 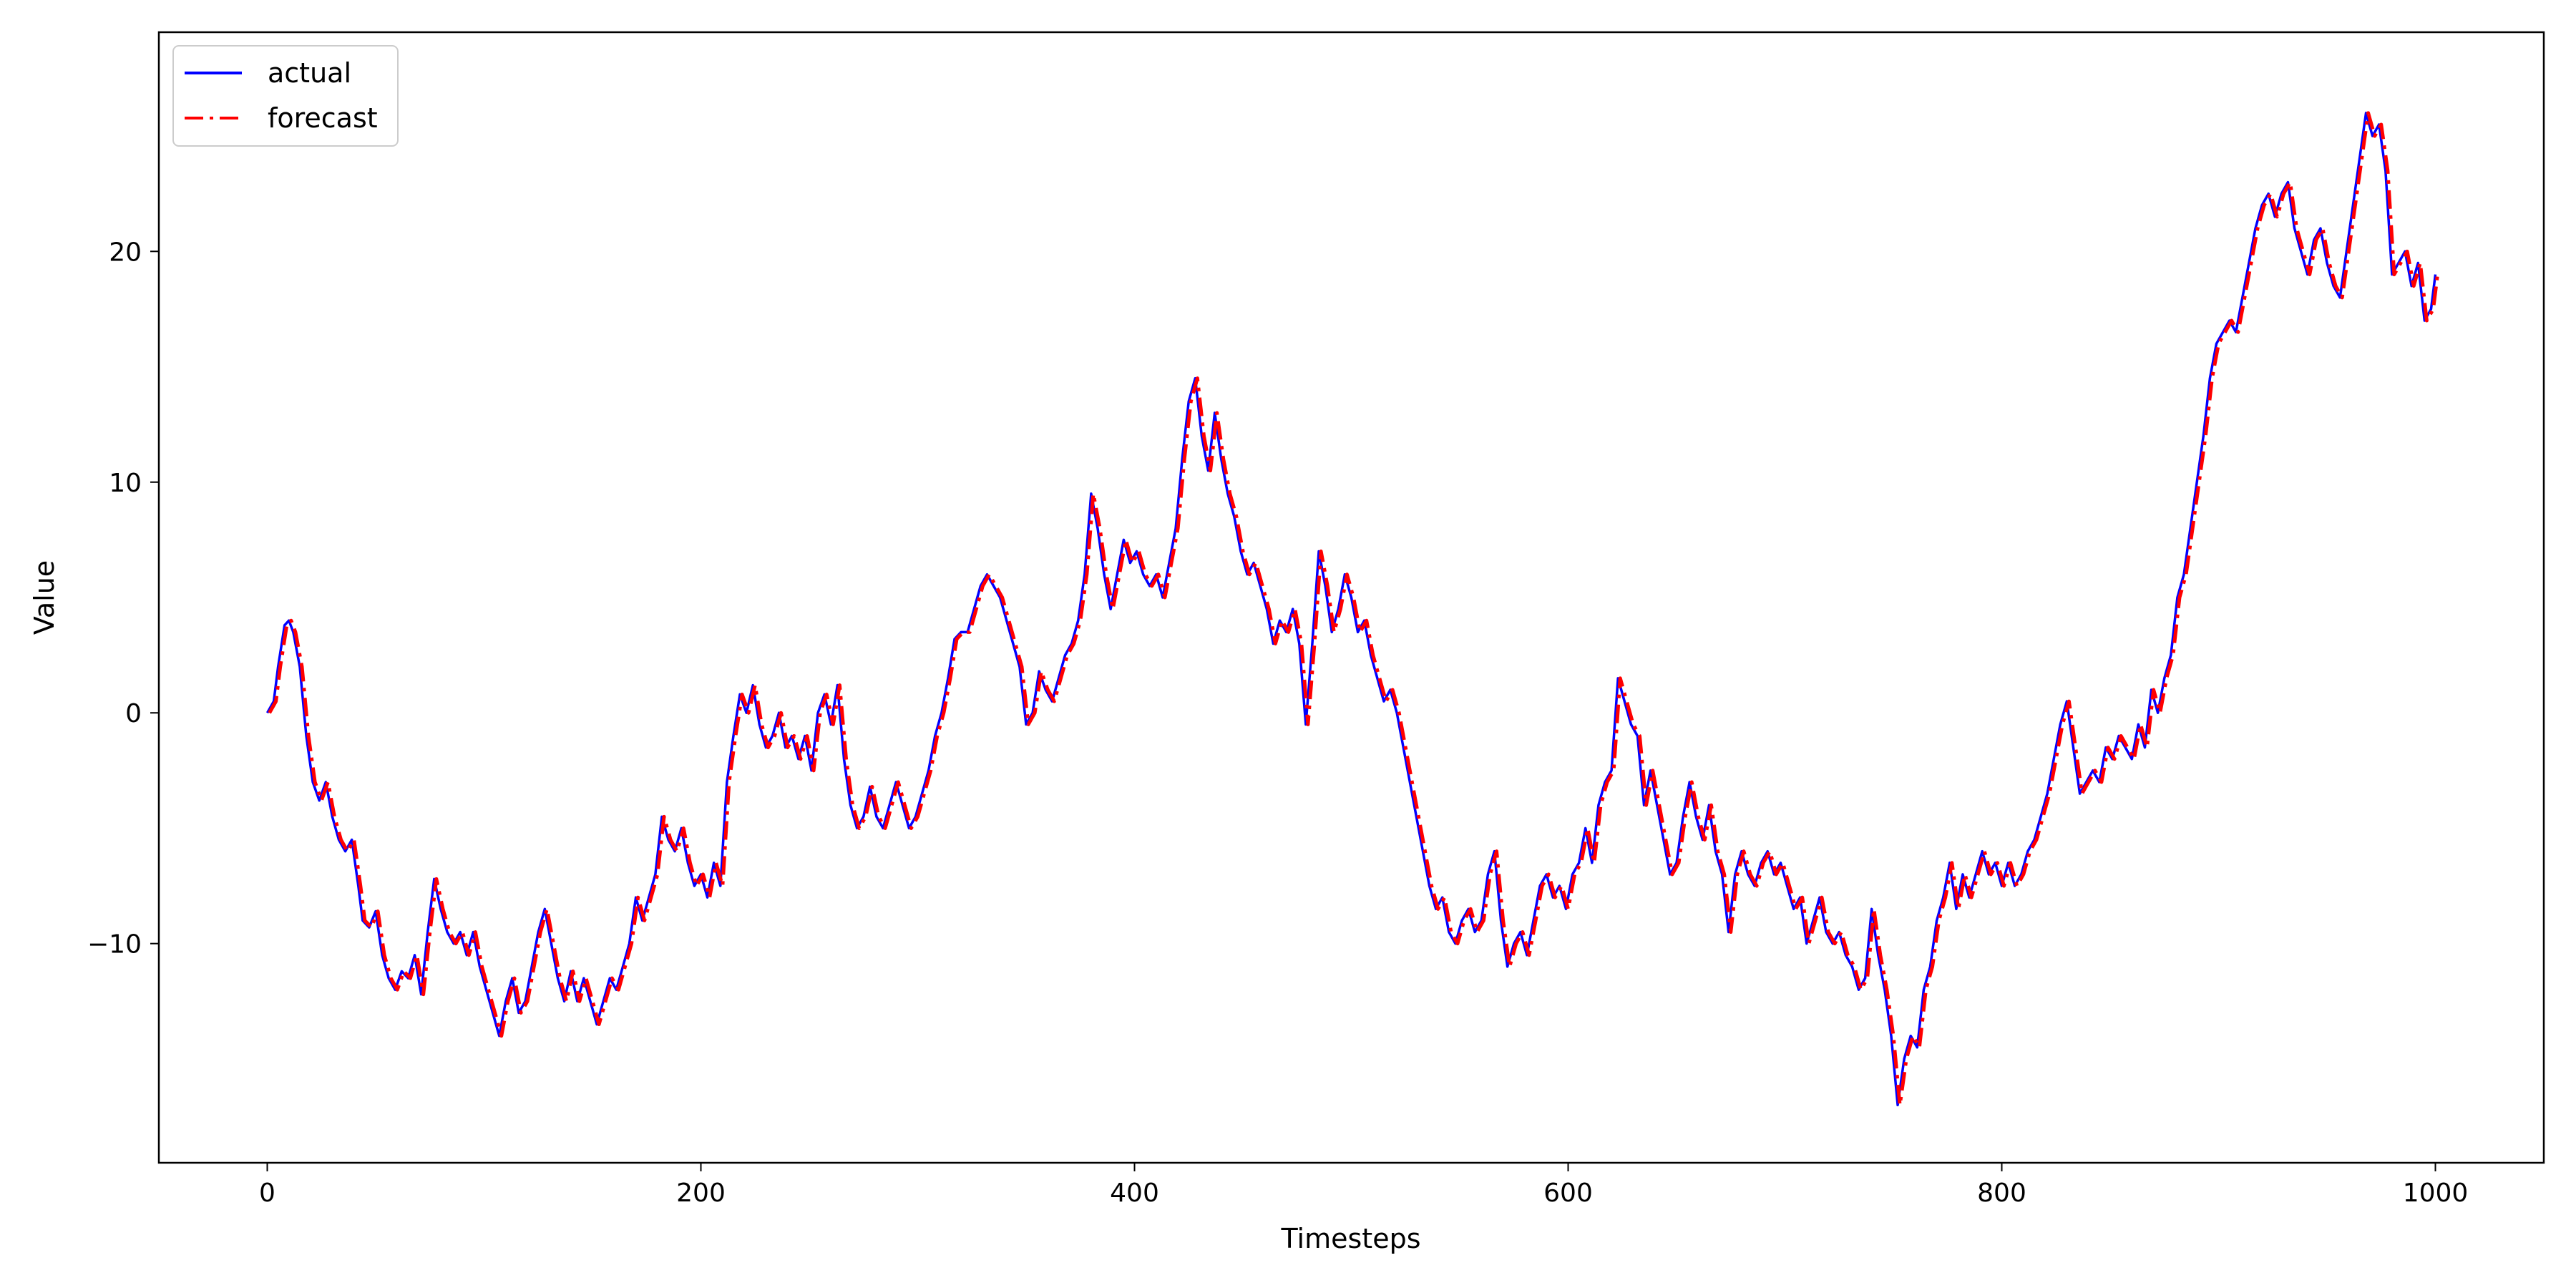 I want to click on x-tick-label: 200, so click(x=701, y=1193).